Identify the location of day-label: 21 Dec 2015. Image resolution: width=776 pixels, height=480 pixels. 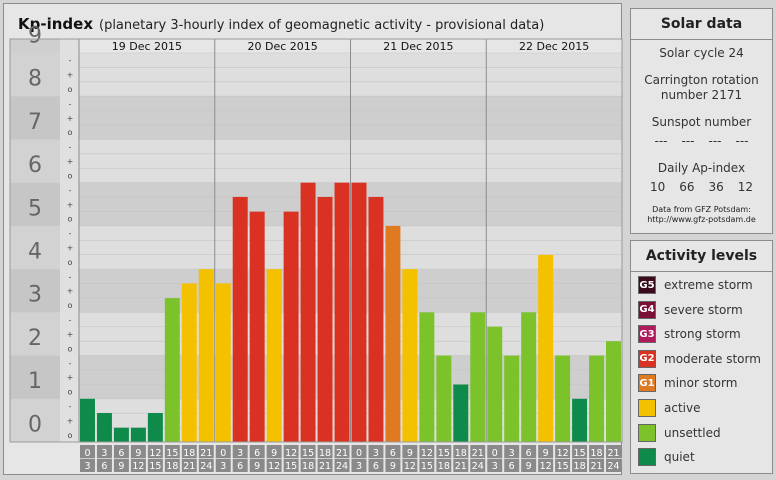
(418, 46).